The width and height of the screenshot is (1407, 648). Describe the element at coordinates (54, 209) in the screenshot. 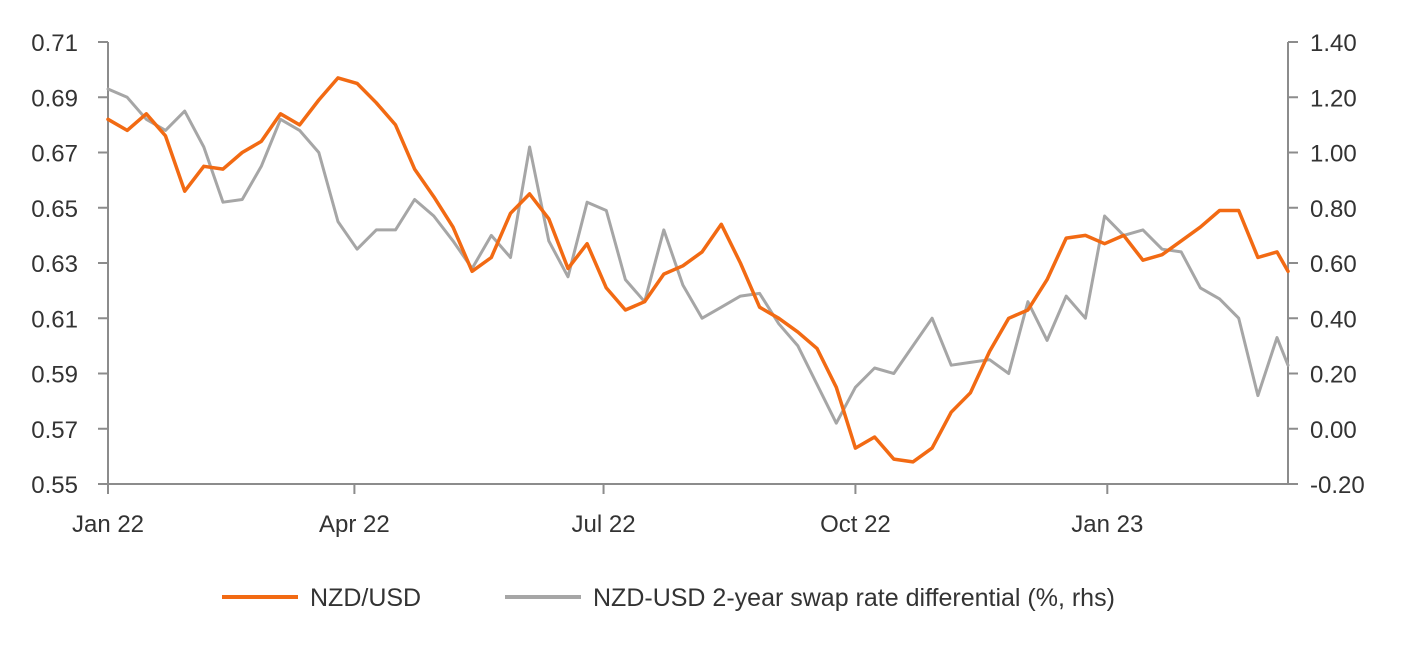

I see `y-left-tick-label: 0.65` at that location.